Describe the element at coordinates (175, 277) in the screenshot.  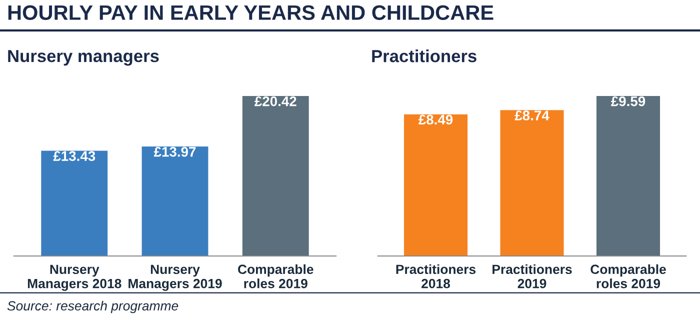
I see `x-tick-label: Nursery Managers 2019` at that location.